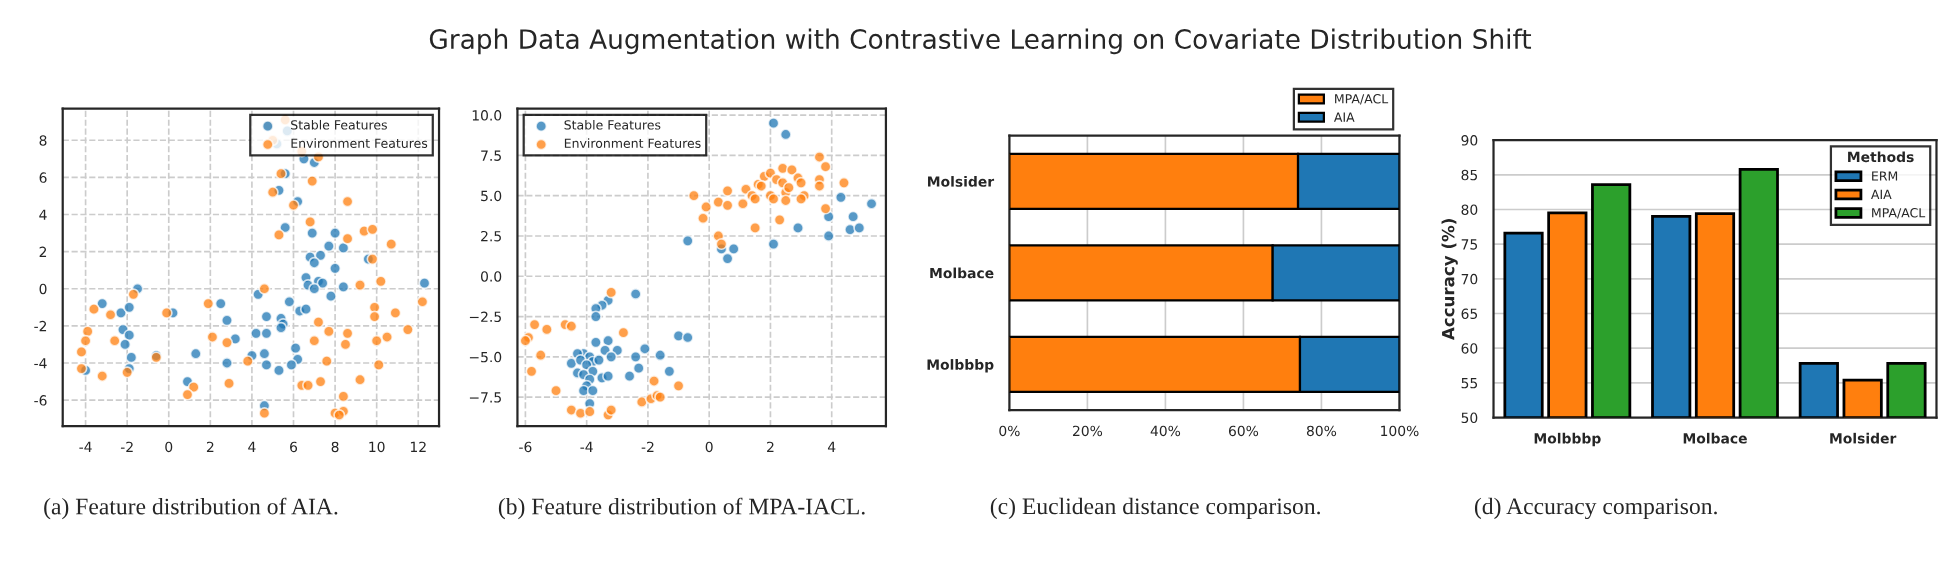 The width and height of the screenshot is (1960, 572). What do you see at coordinates (1155, 508) in the screenshot?
I see `text: (c) Euclidean distance comparison.` at bounding box center [1155, 508].